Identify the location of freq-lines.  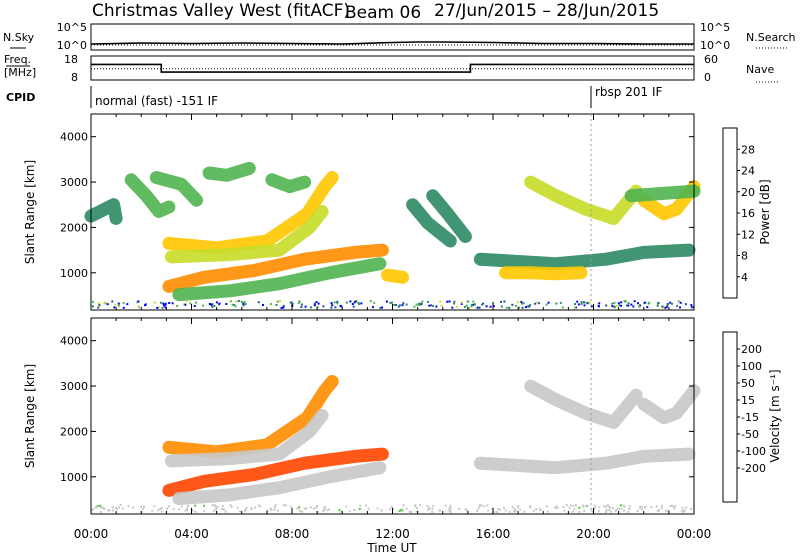
(392, 68).